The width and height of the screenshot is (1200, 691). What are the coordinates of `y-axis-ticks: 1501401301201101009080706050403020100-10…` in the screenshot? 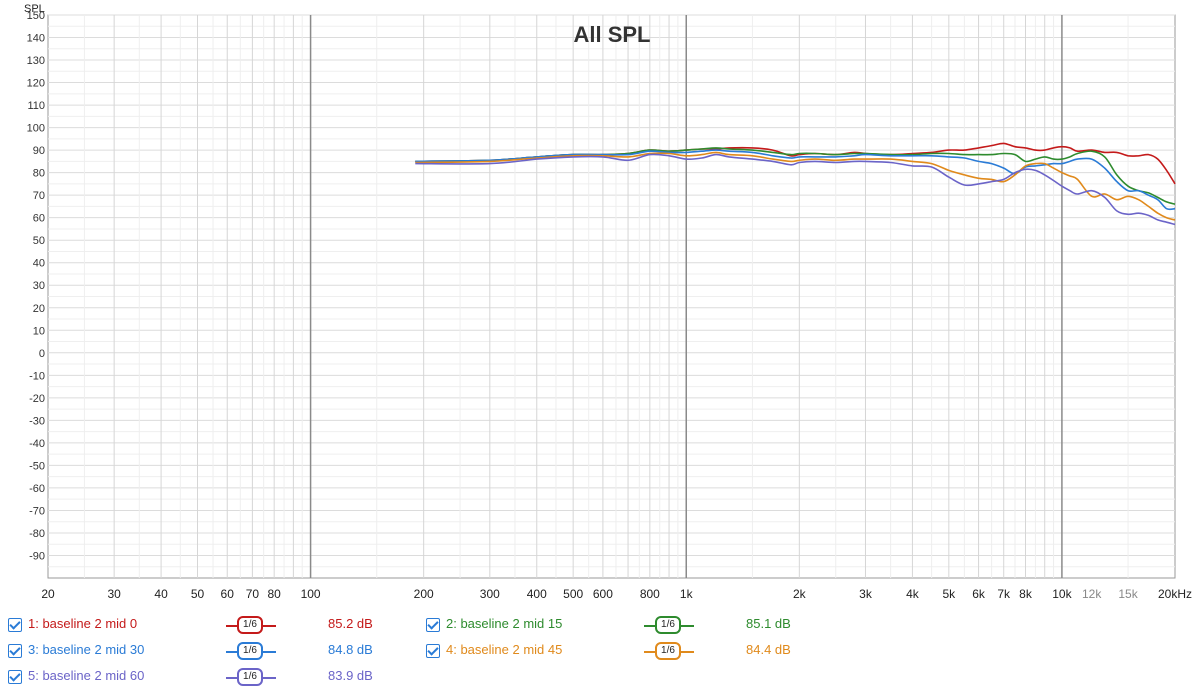 It's located at (36, 286).